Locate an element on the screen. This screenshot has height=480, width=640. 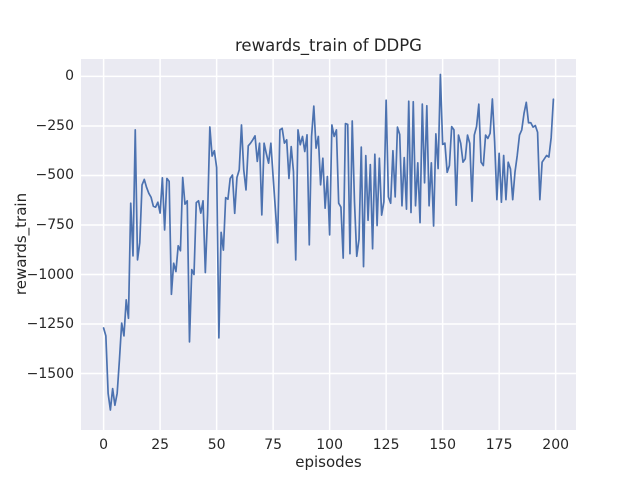
x-tick-label: 125 is located at coordinates (386, 445).